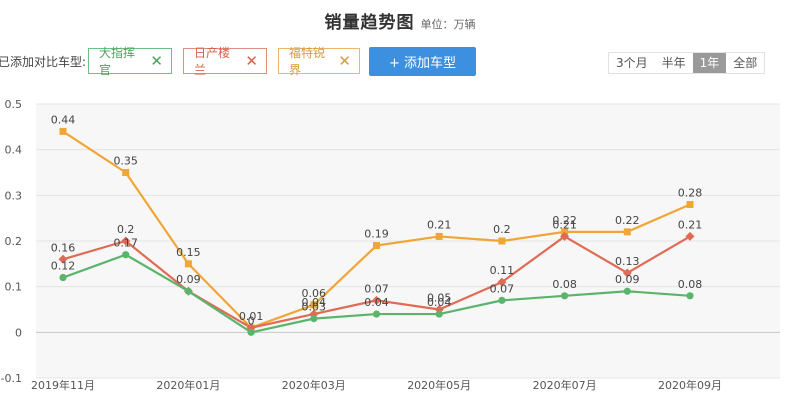 The height and width of the screenshot is (409, 800). What do you see at coordinates (14, 150) in the screenshot?
I see `y-tick-label: 0.4` at bounding box center [14, 150].